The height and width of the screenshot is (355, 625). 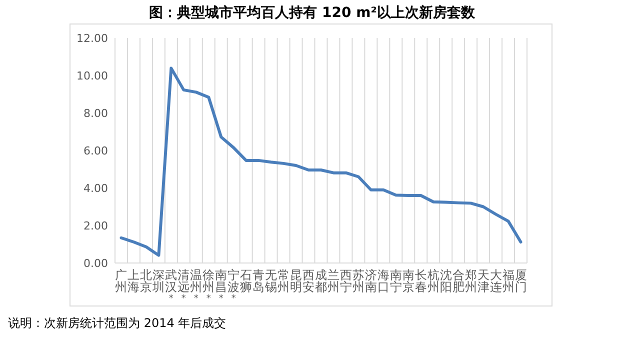 I want to click on y-tick-label: 4.00, so click(x=96, y=188).